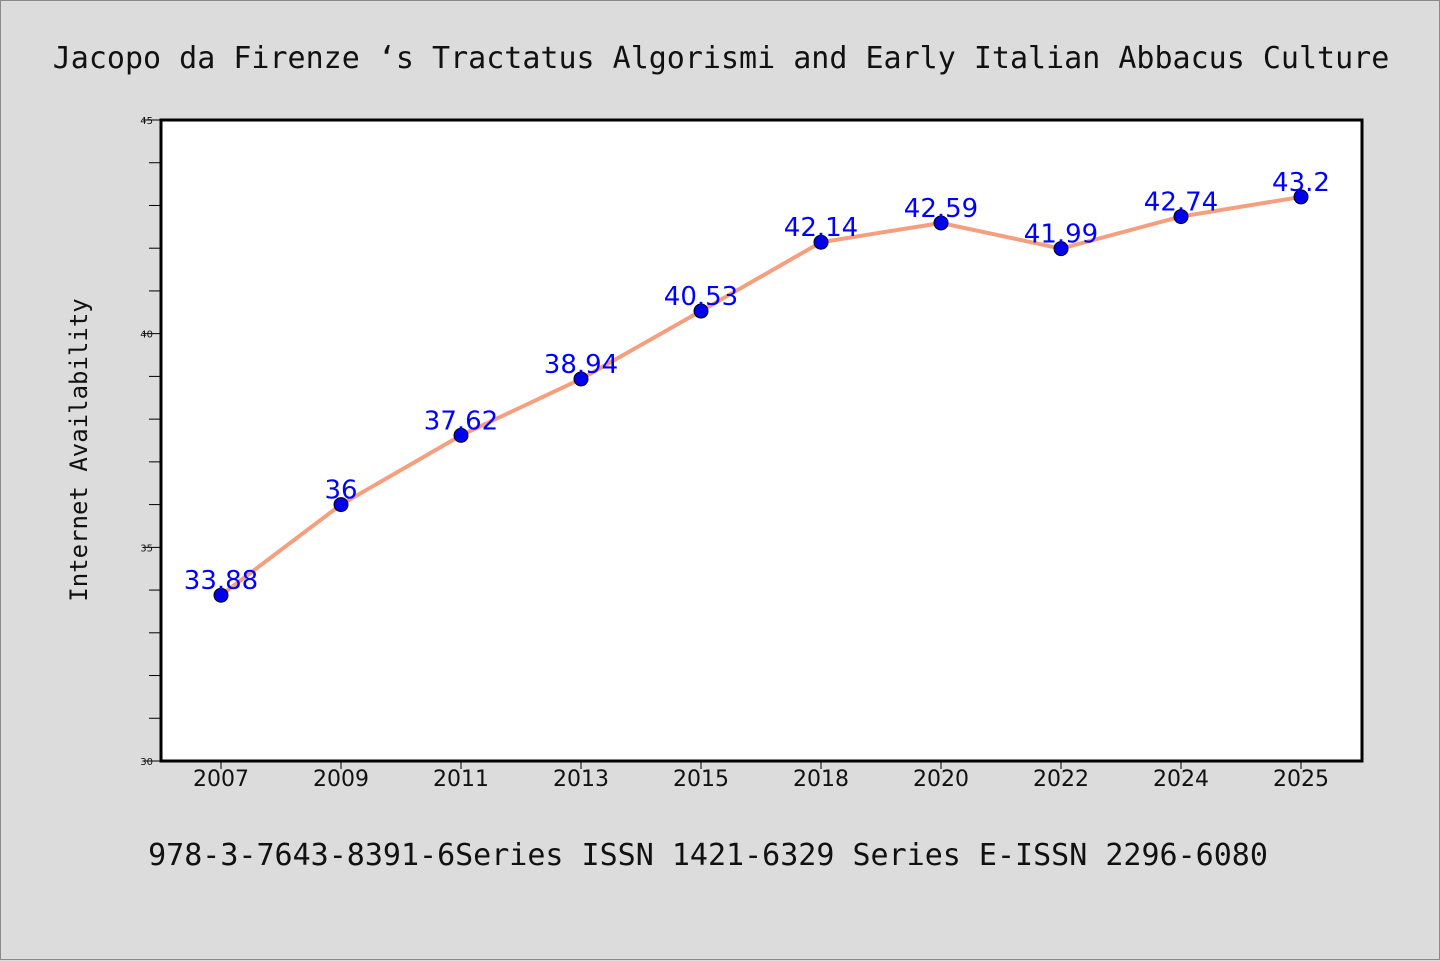 Image resolution: width=1440 pixels, height=961 pixels. What do you see at coordinates (221, 779) in the screenshot?
I see `x-tick-label: 2007` at bounding box center [221, 779].